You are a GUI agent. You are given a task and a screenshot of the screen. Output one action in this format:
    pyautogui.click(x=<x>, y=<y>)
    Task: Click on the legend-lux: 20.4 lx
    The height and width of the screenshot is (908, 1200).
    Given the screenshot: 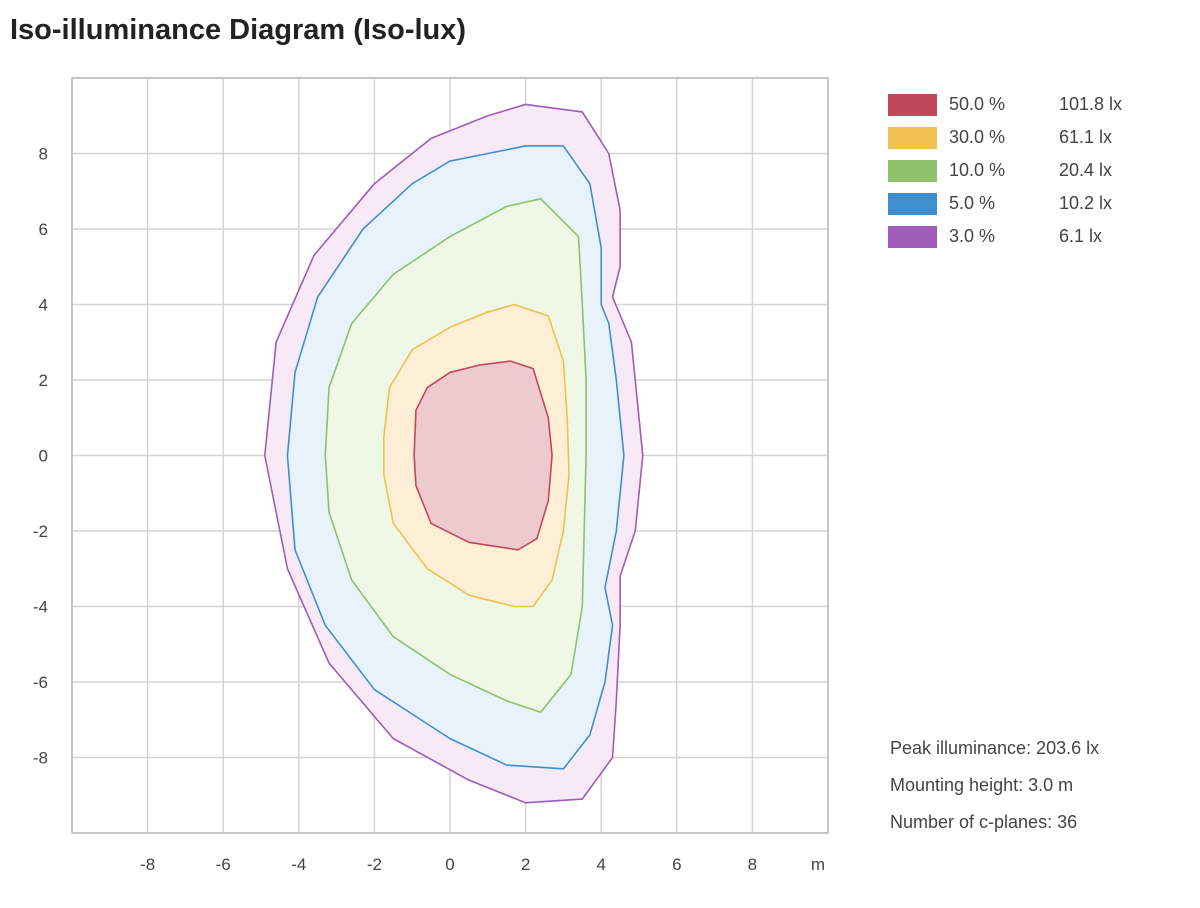 What is the action you would take?
    pyautogui.click(x=1086, y=170)
    